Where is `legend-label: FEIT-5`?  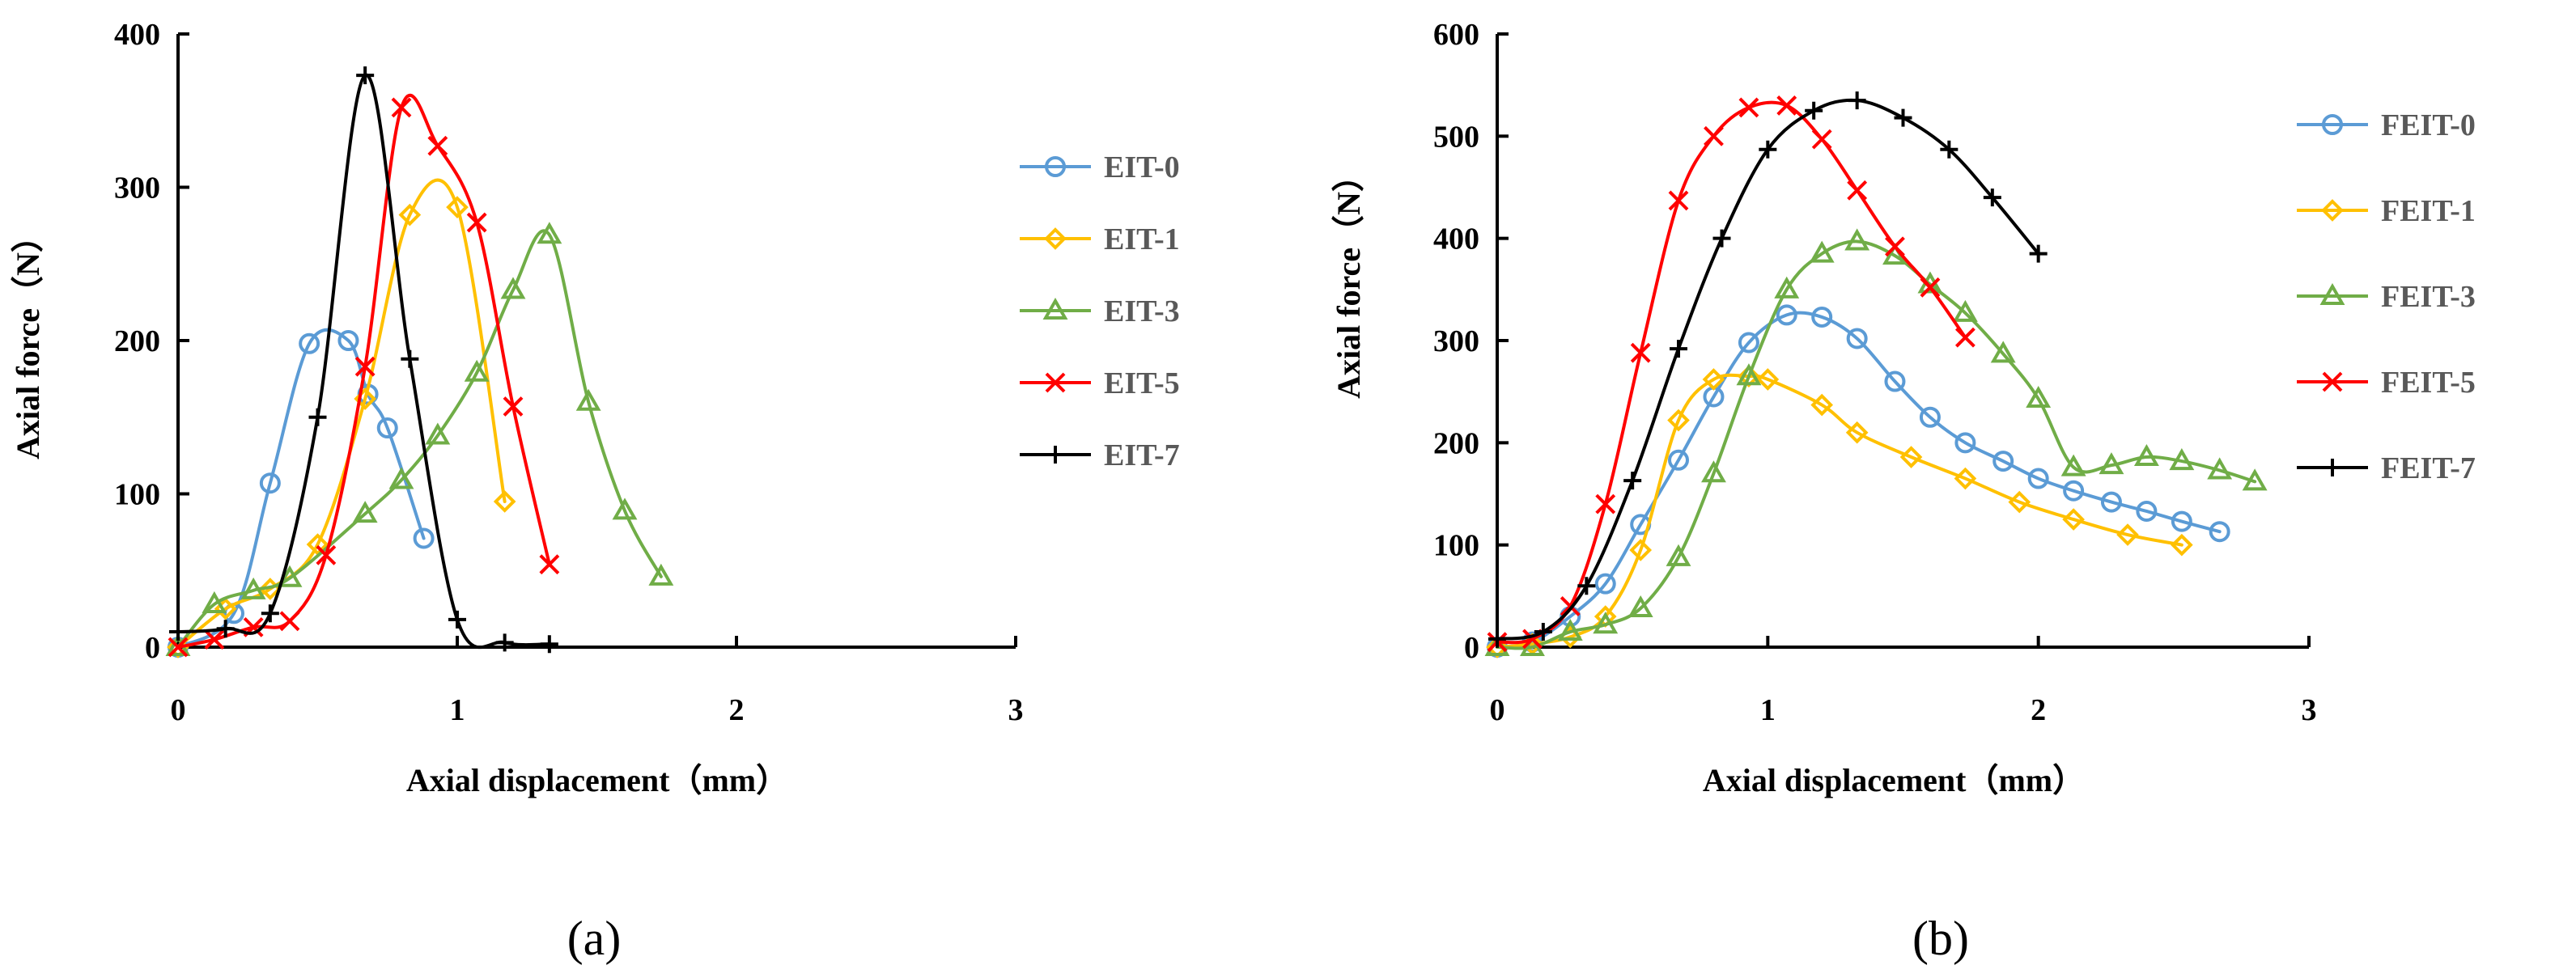
legend-label: FEIT-5 is located at coordinates (2428, 383).